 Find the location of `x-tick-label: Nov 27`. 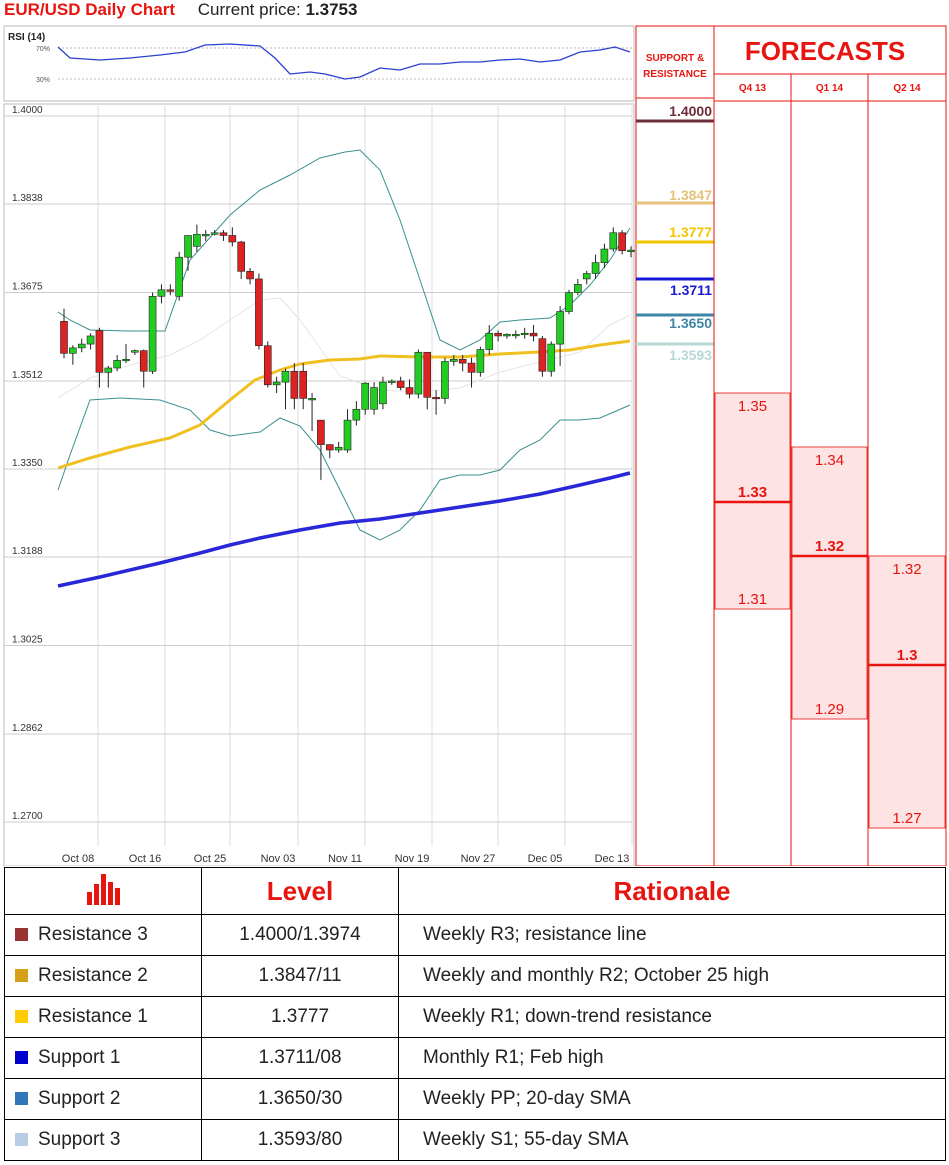

x-tick-label: Nov 27 is located at coordinates (478, 859).